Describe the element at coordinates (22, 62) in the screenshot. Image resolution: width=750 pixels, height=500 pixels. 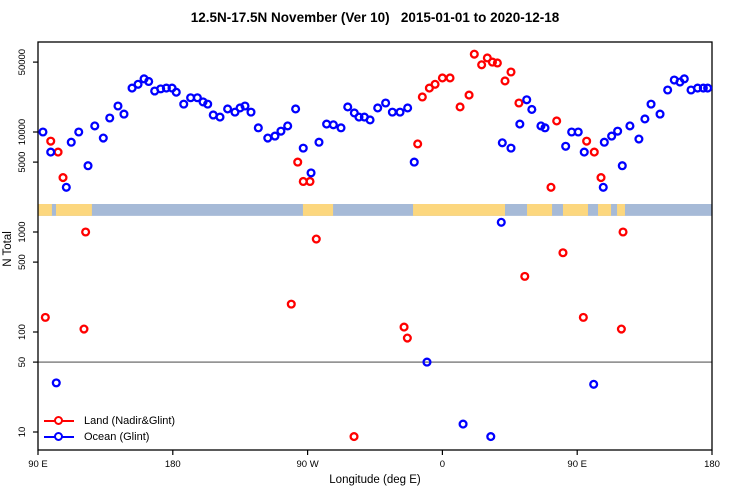
I see `y-tick-label: 50000` at that location.